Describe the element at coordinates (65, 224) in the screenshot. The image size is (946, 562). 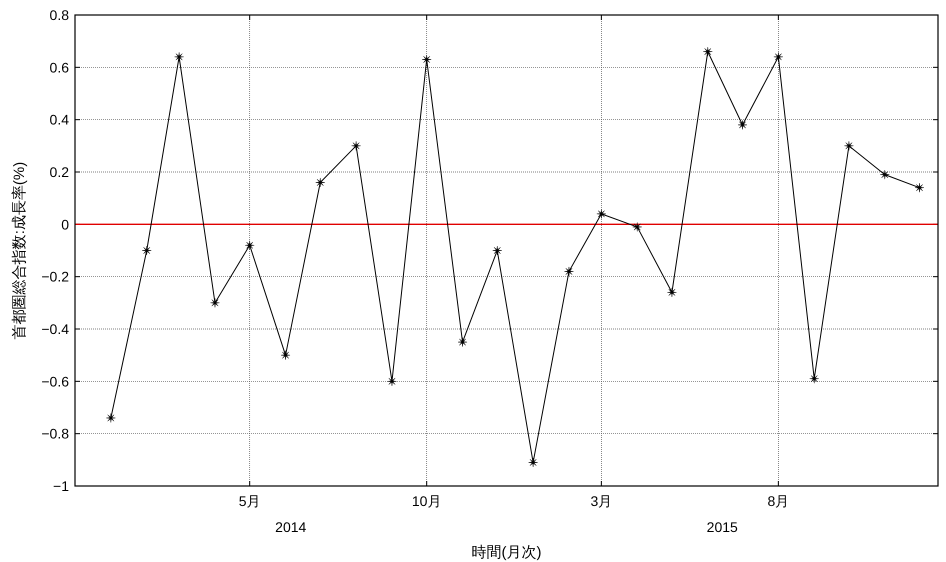
I see `y-tick-label: 0` at that location.